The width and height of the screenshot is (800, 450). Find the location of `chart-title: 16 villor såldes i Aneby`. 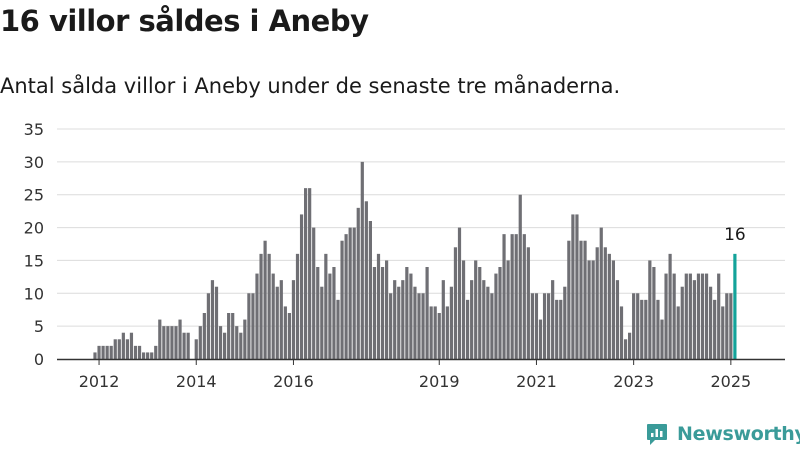

chart-title: 16 villor såldes i Aneby is located at coordinates (184, 21).